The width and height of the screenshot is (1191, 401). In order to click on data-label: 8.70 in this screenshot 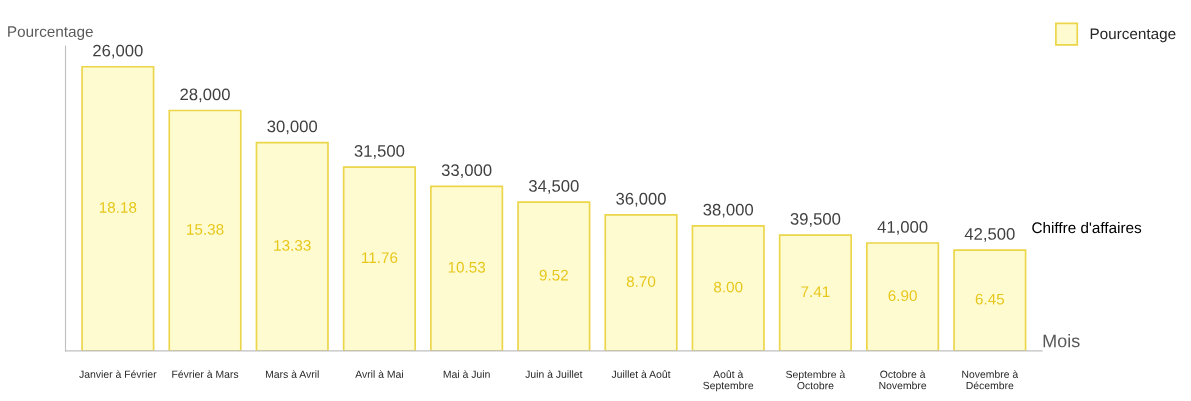, I will do `click(641, 281)`.